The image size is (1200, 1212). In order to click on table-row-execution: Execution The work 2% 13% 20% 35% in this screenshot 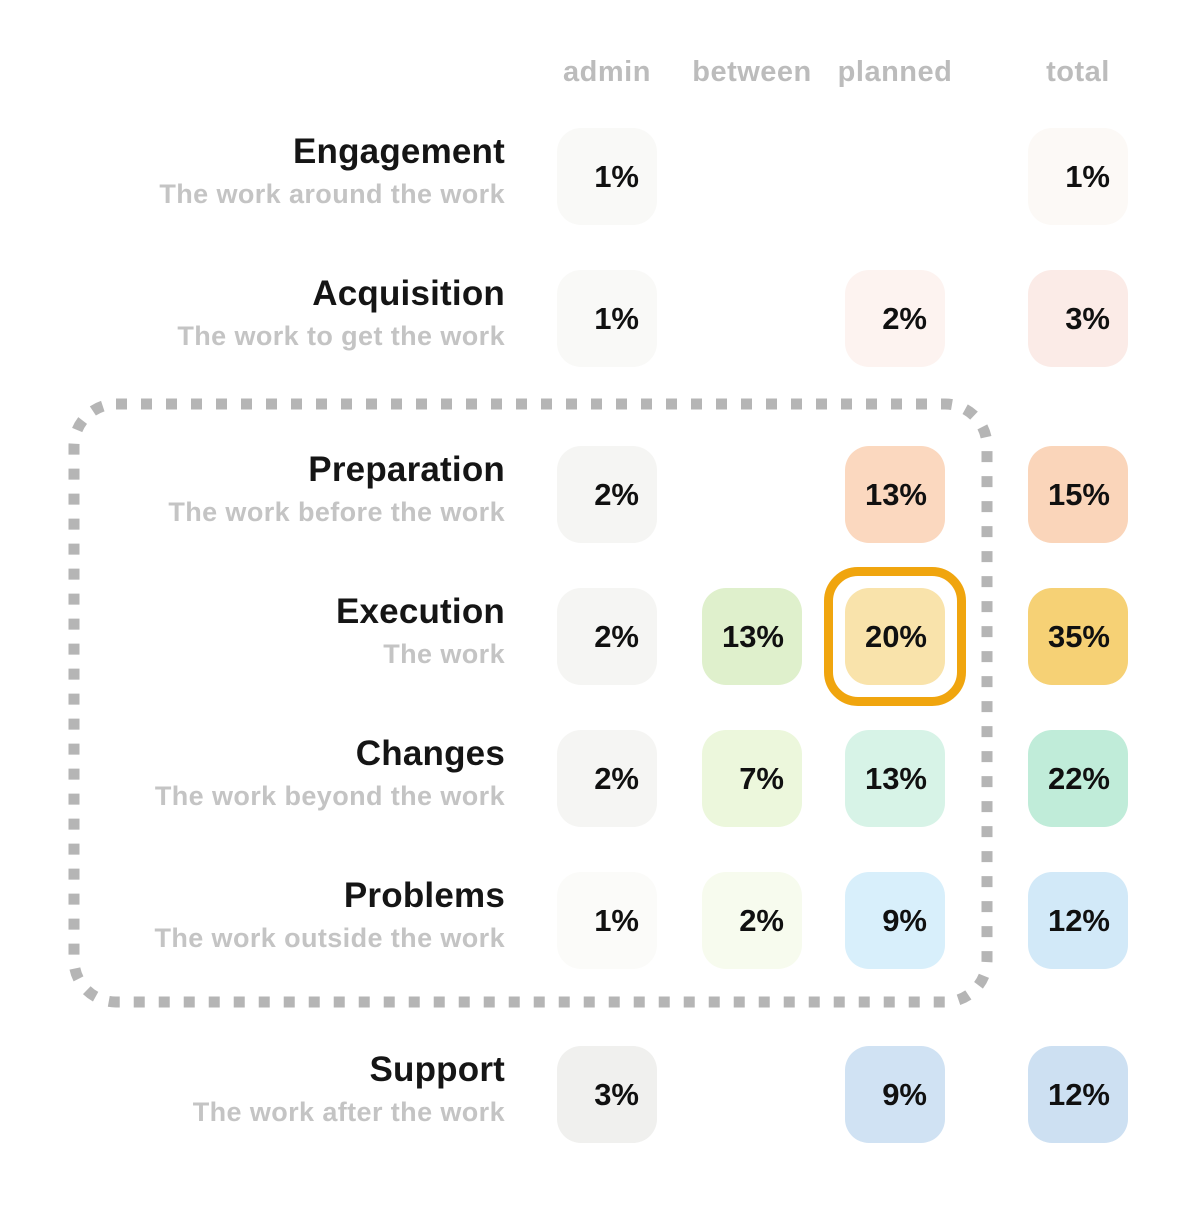, I will do `click(600, 636)`.